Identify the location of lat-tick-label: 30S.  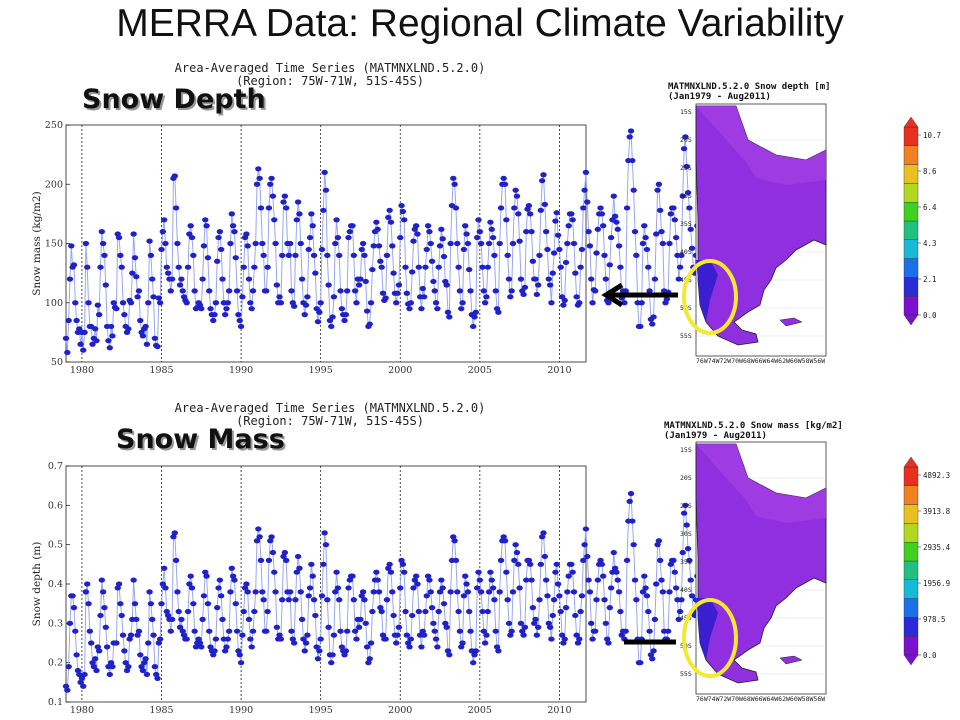
(686, 196).